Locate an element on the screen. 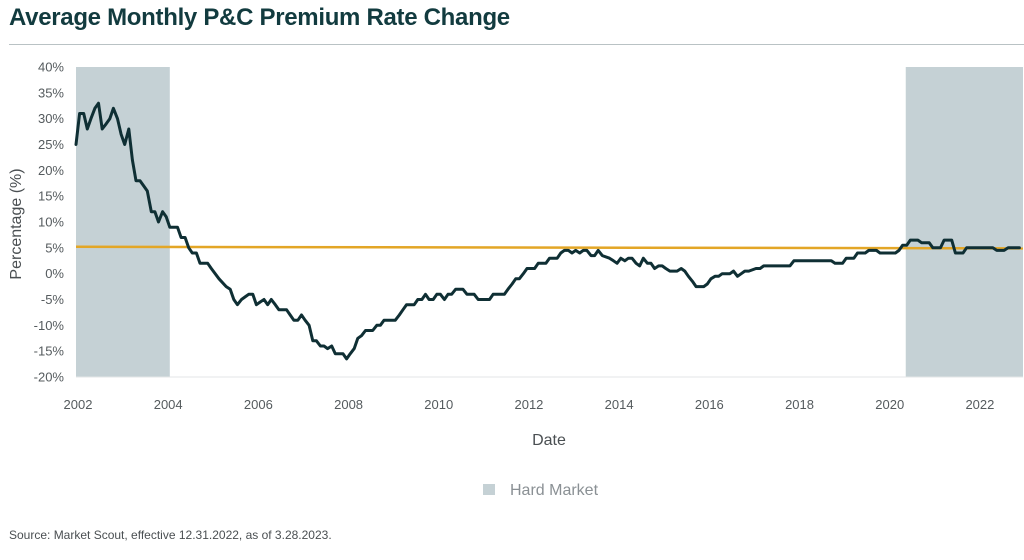  legend: Hard Market is located at coordinates (541, 490).